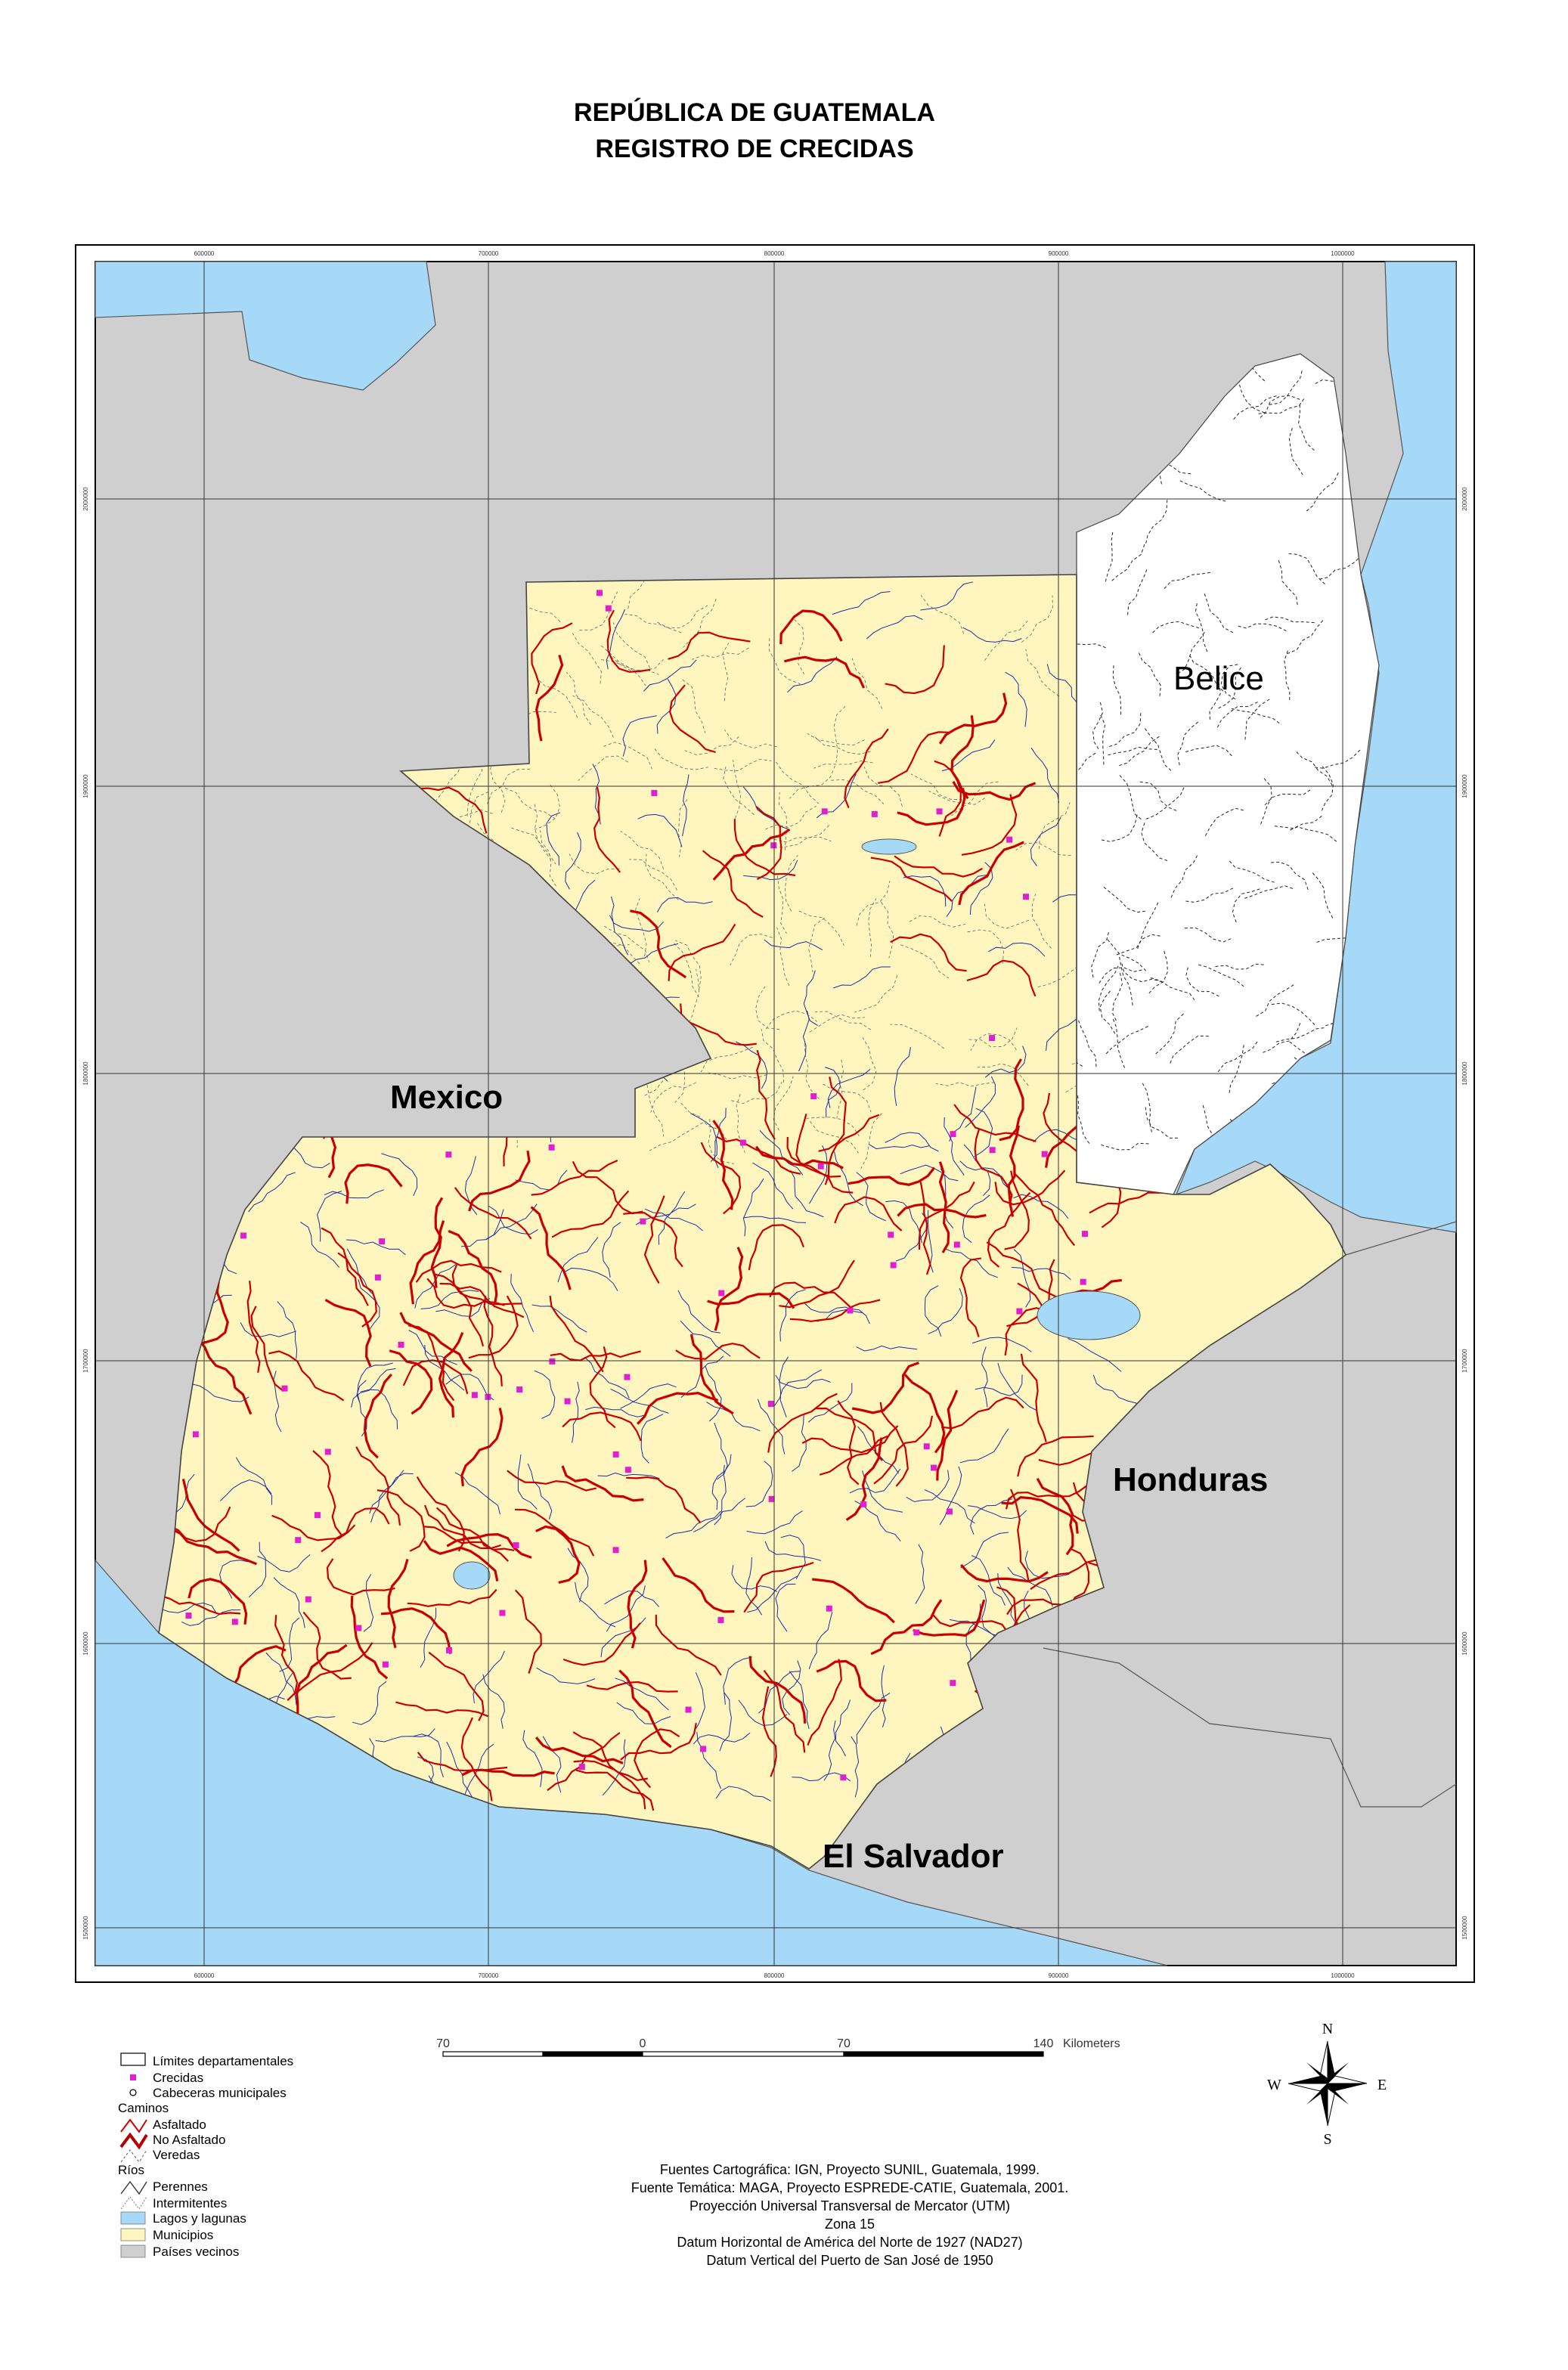 Image resolution: width=1568 pixels, height=2370 pixels. Describe the element at coordinates (178, 2078) in the screenshot. I see `legend-label: Crecidas` at that location.